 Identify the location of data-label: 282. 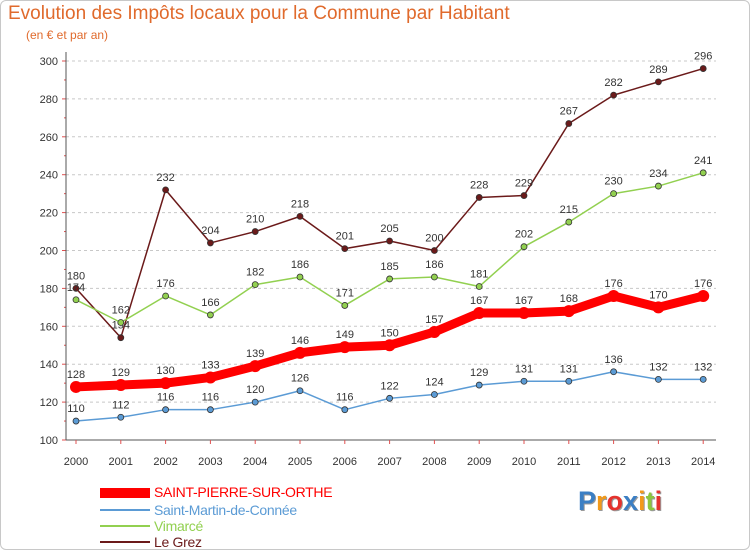
(613, 83).